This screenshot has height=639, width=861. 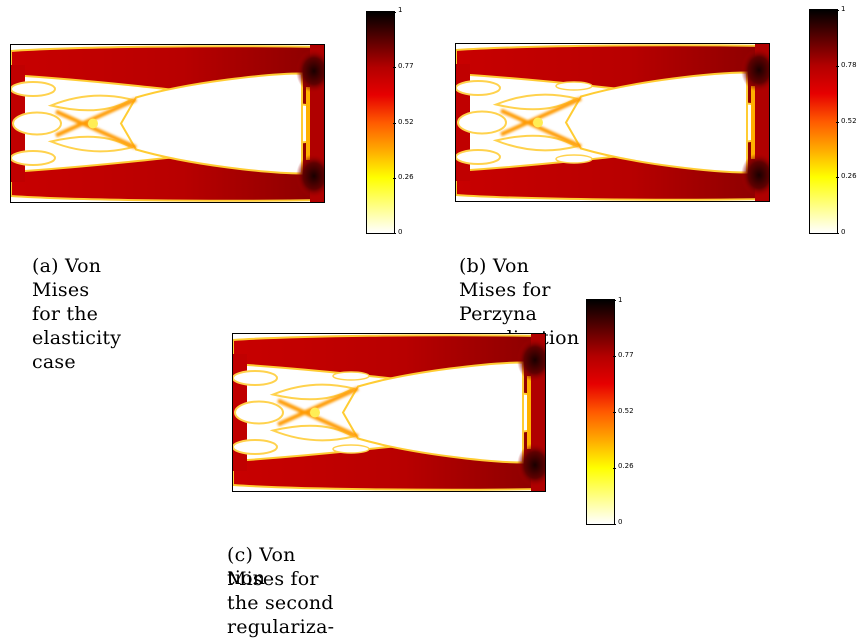 I want to click on colorbar-b, so click(x=824, y=121).